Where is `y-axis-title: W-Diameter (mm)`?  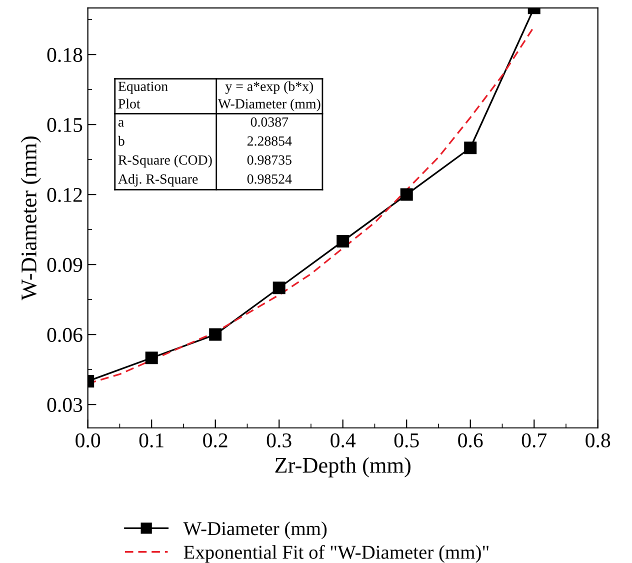
y-axis-title: W-Diameter (mm) is located at coordinates (30, 218).